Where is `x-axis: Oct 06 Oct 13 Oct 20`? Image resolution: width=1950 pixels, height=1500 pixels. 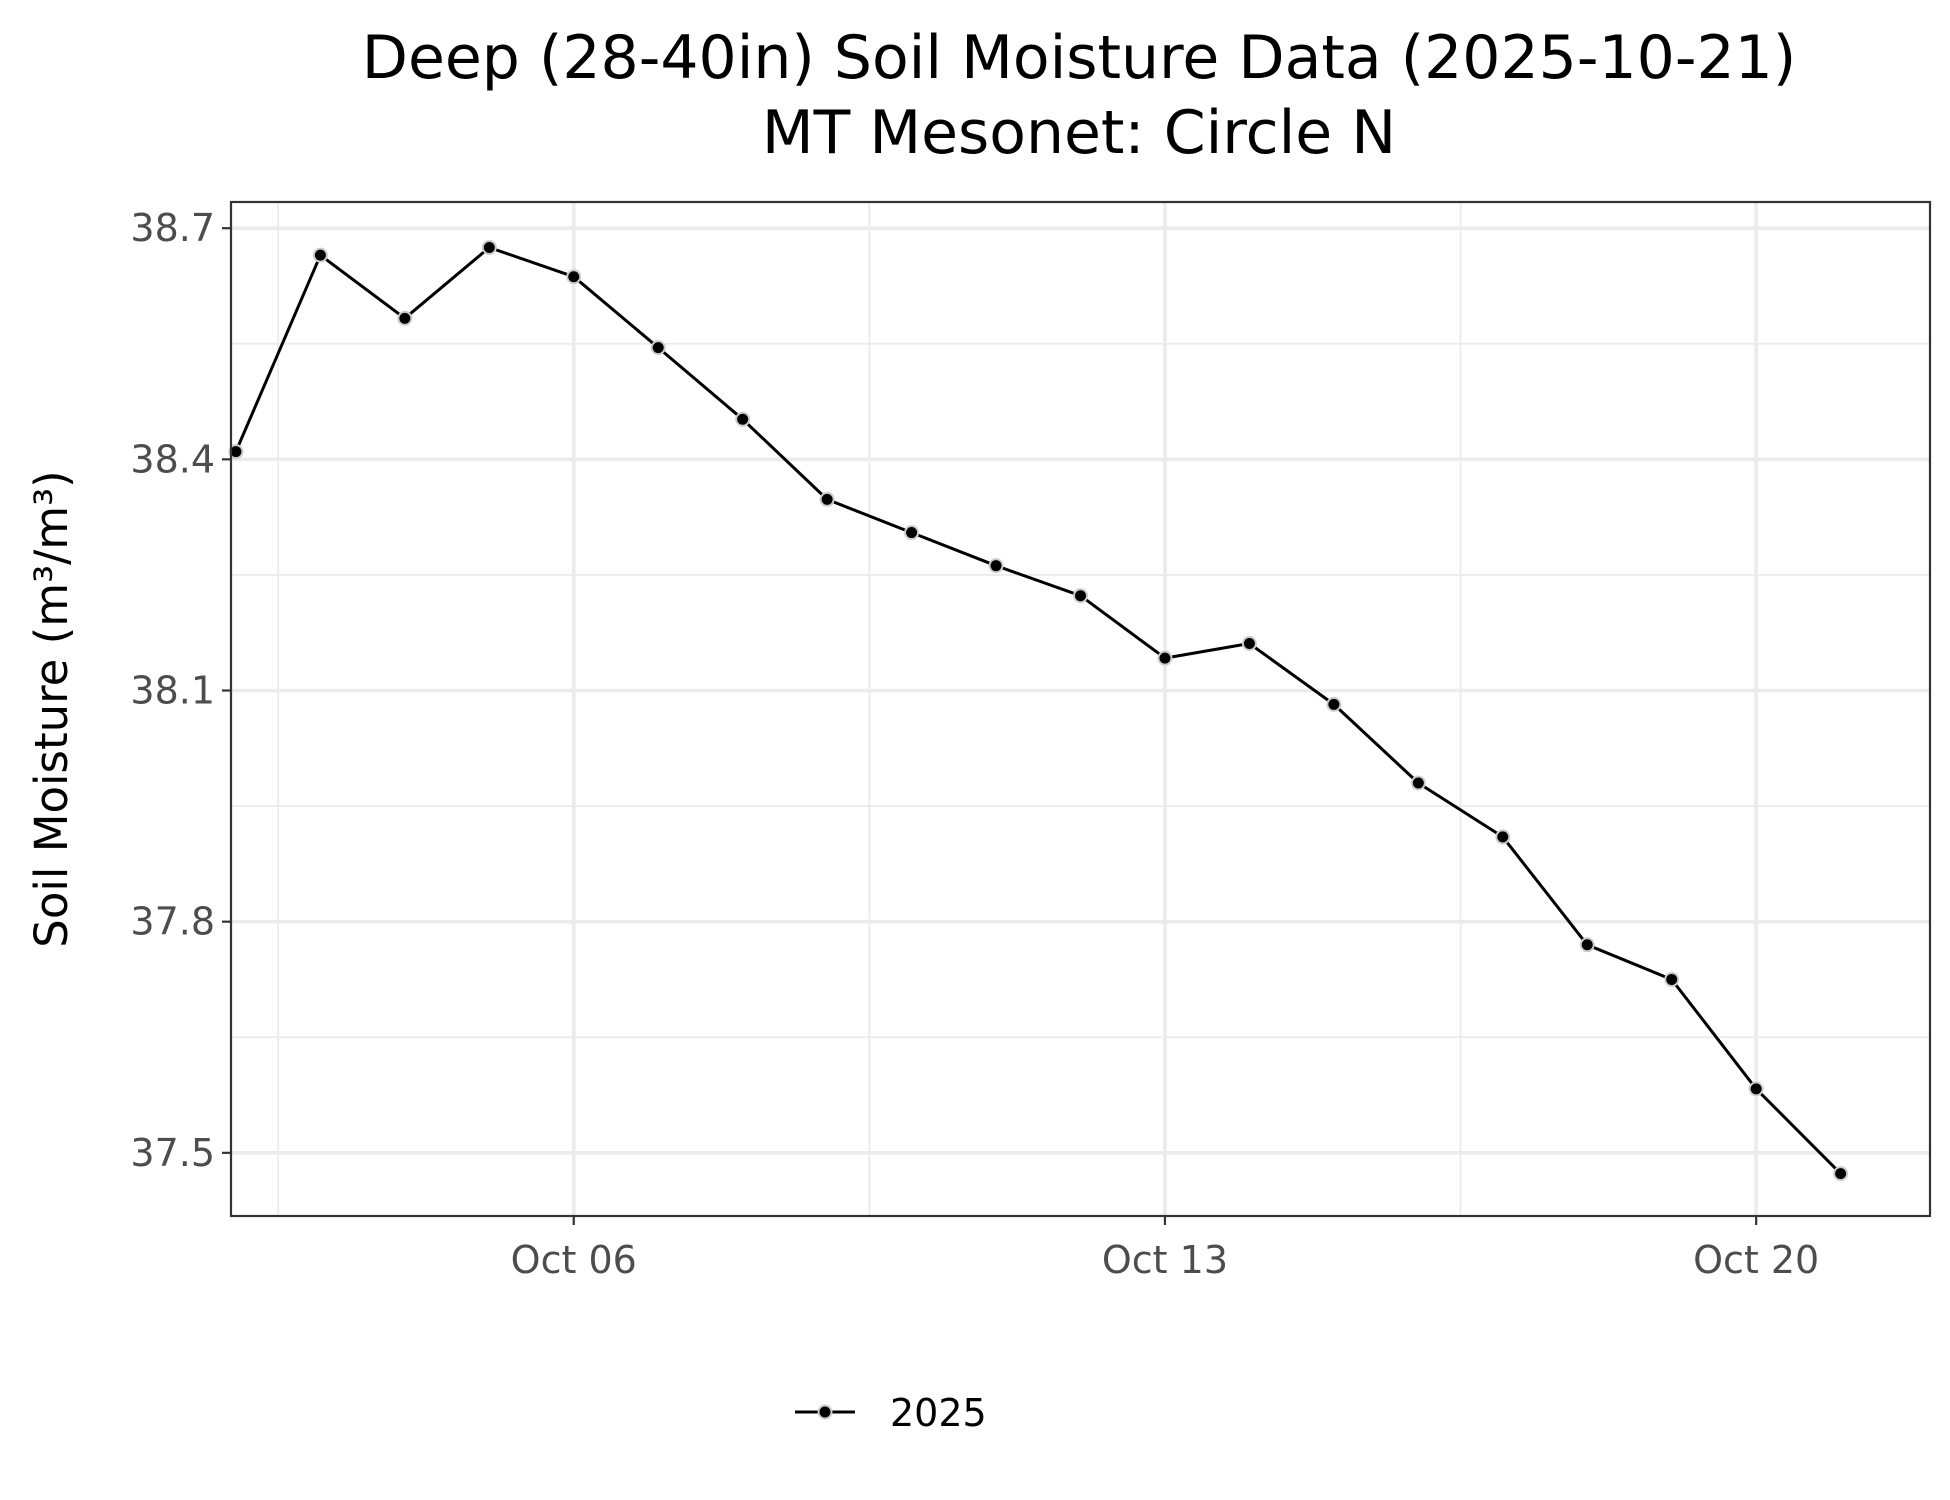
x-axis: Oct 06 Oct 13 Oct 20 is located at coordinates (1165, 1249).